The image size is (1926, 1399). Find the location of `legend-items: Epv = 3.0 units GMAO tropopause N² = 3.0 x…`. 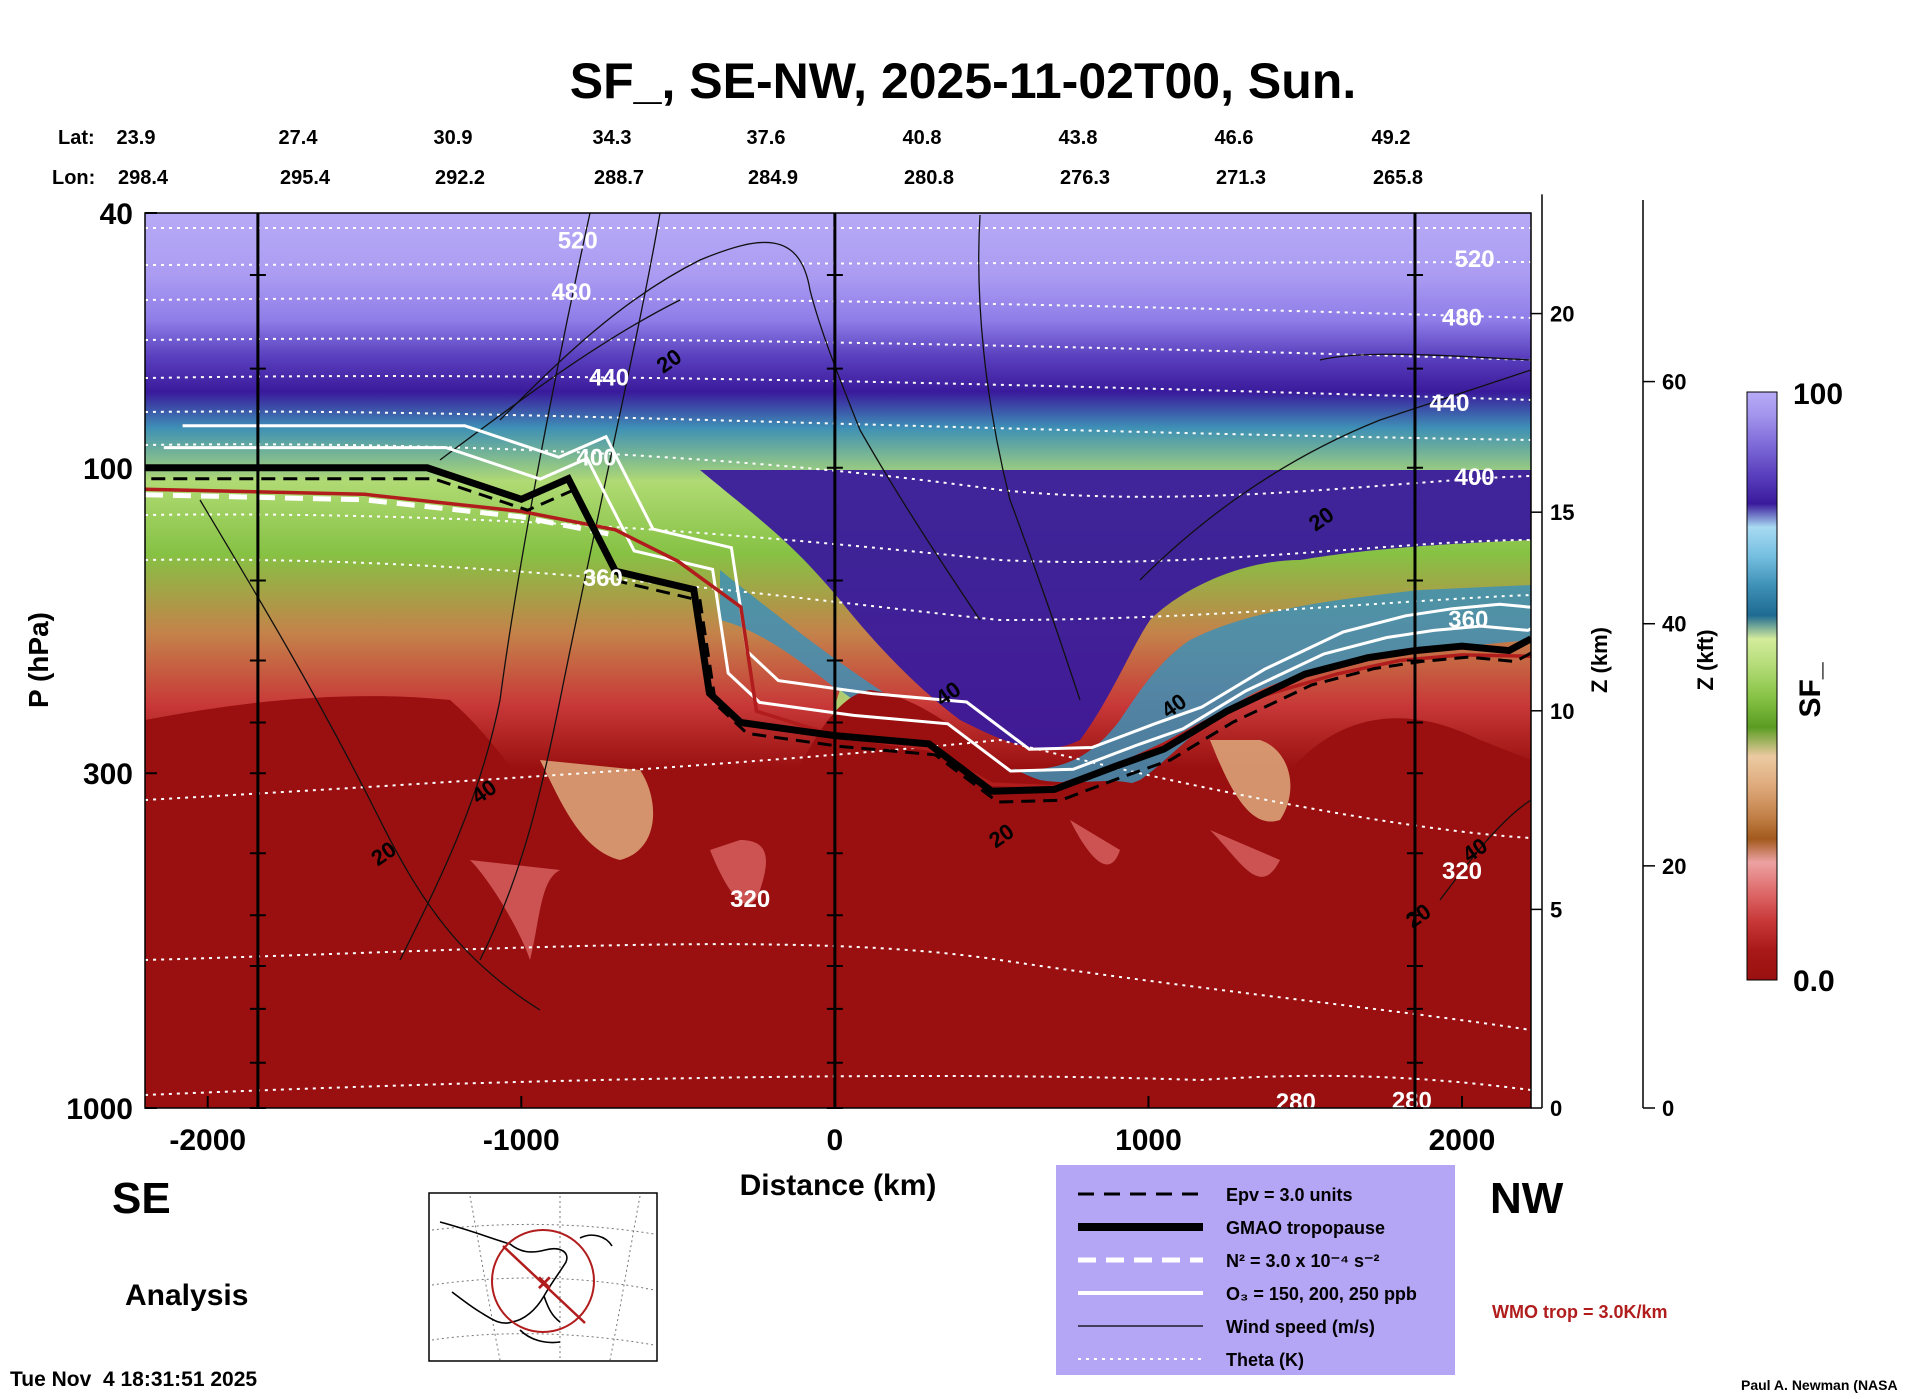

legend-items: Epv = 3.0 units GMAO tropopause N² = 3.0 x… is located at coordinates (1247, 1277).